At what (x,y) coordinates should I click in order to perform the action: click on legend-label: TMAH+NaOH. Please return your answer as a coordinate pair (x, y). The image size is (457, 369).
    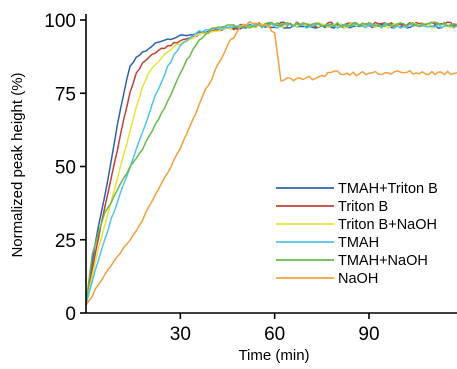
    Looking at the image, I should click on (383, 261).